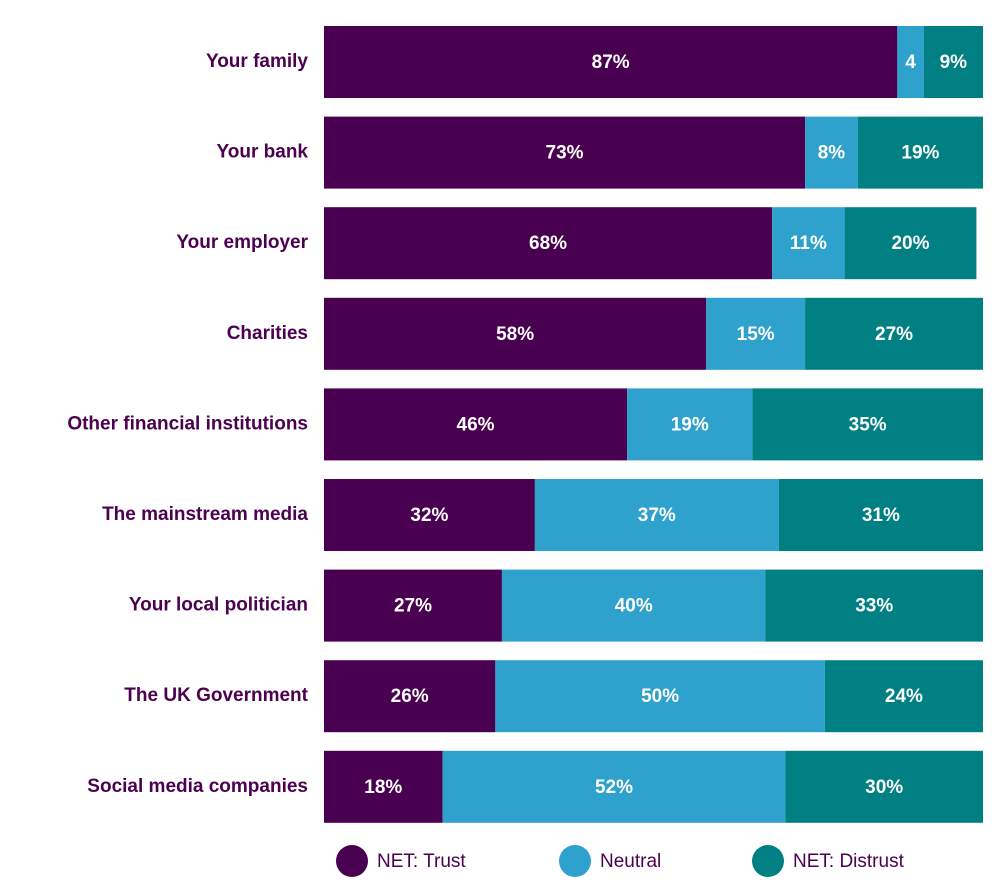 The width and height of the screenshot is (1006, 887). What do you see at coordinates (263, 152) in the screenshot?
I see `category-label: Your bank` at bounding box center [263, 152].